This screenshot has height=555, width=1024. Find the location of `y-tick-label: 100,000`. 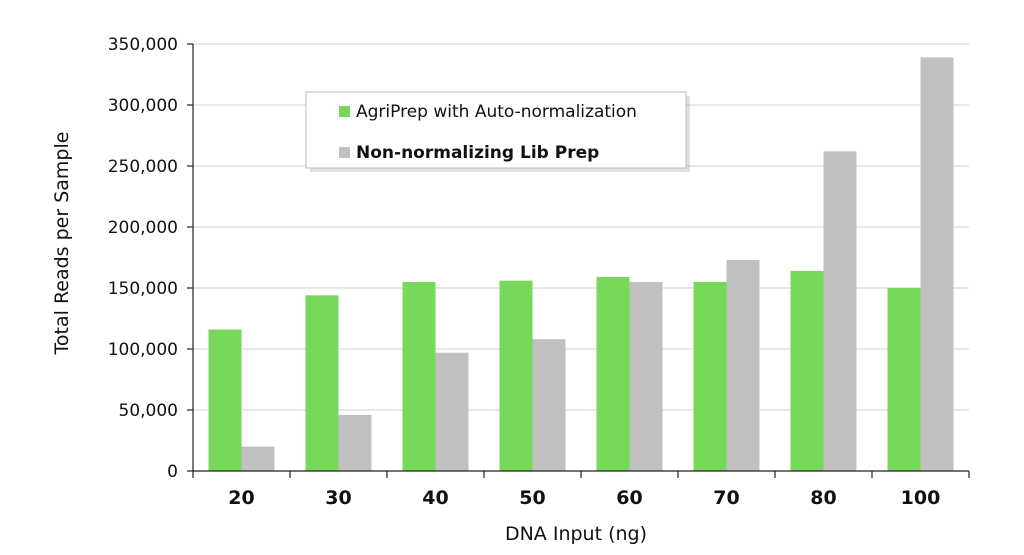

y-tick-label: 100,000 is located at coordinates (143, 350).